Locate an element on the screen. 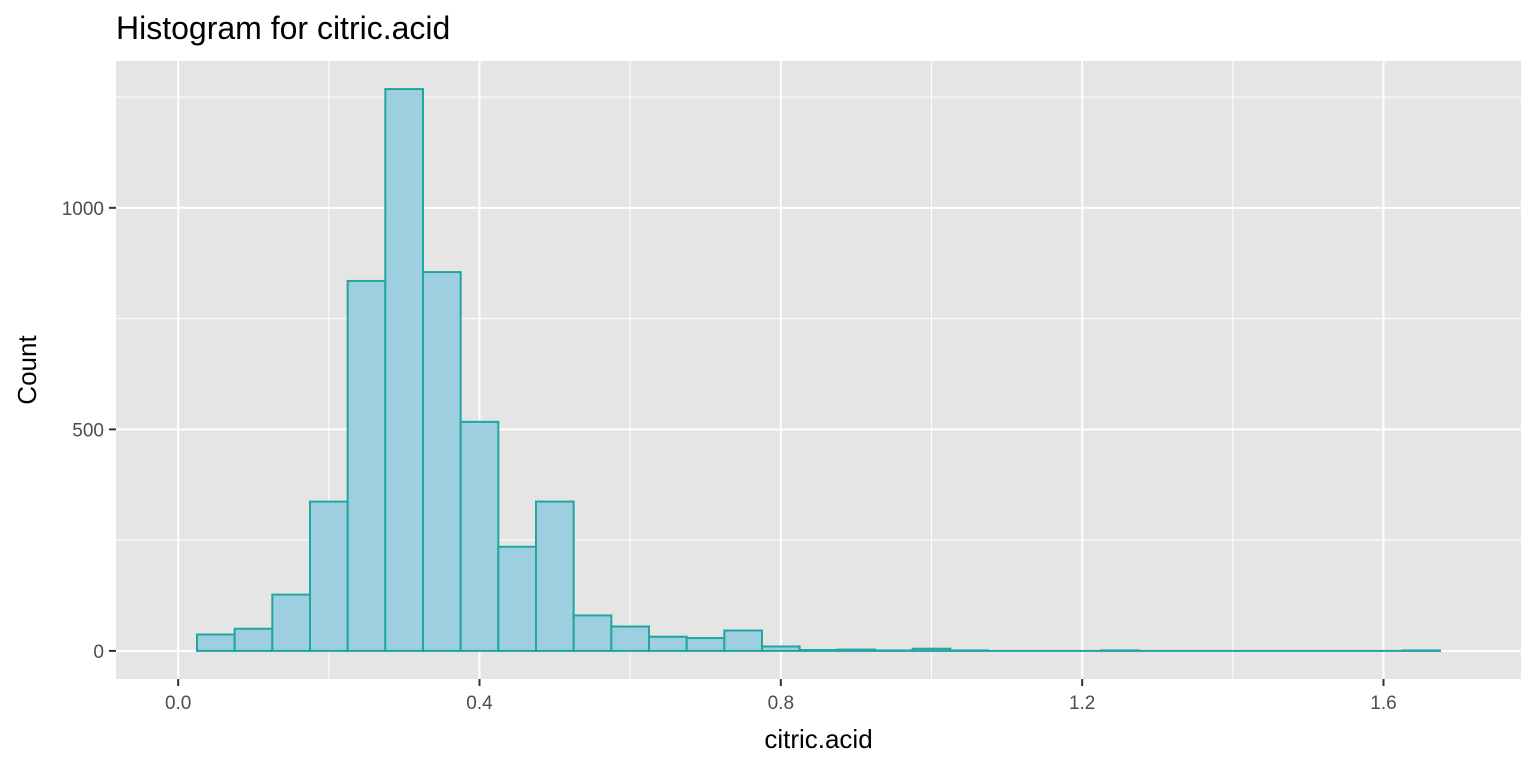  x-tick-label: 1.6 is located at coordinates (1383, 703).